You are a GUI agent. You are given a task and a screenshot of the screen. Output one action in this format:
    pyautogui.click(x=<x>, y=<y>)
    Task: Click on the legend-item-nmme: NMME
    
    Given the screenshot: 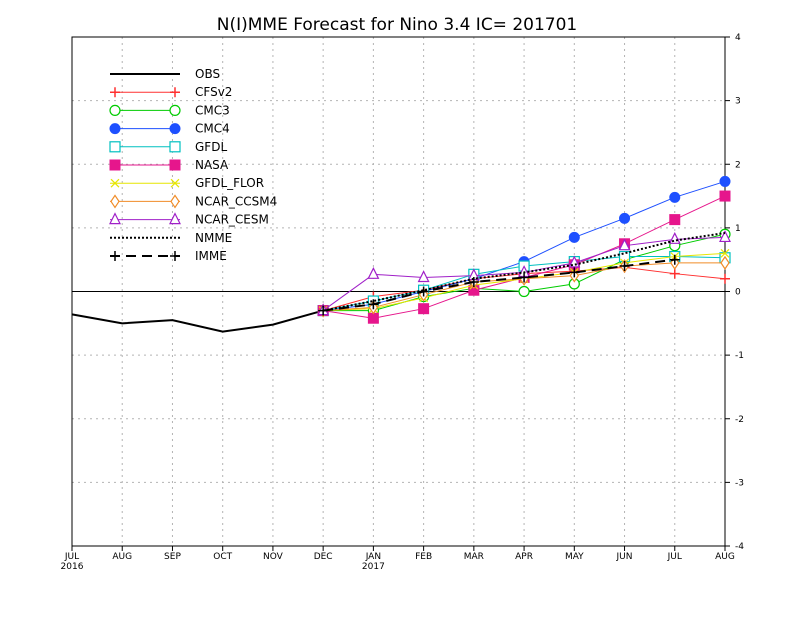 What is the action you would take?
    pyautogui.click(x=171, y=238)
    